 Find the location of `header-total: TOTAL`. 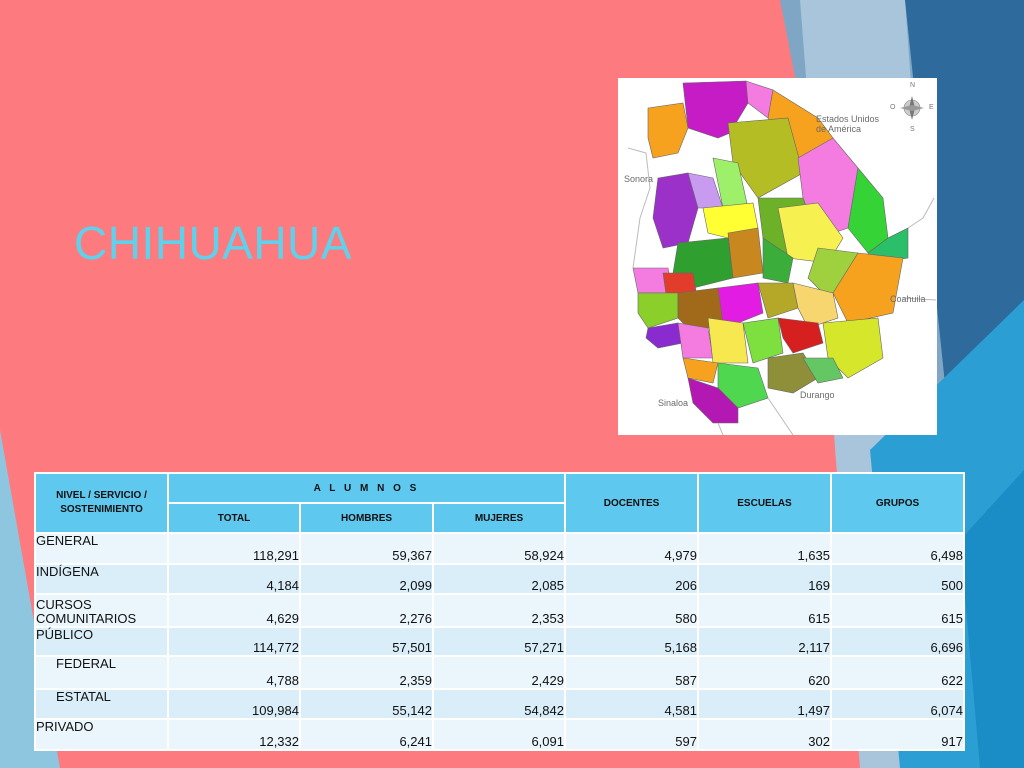

header-total: TOTAL is located at coordinates (234, 518).